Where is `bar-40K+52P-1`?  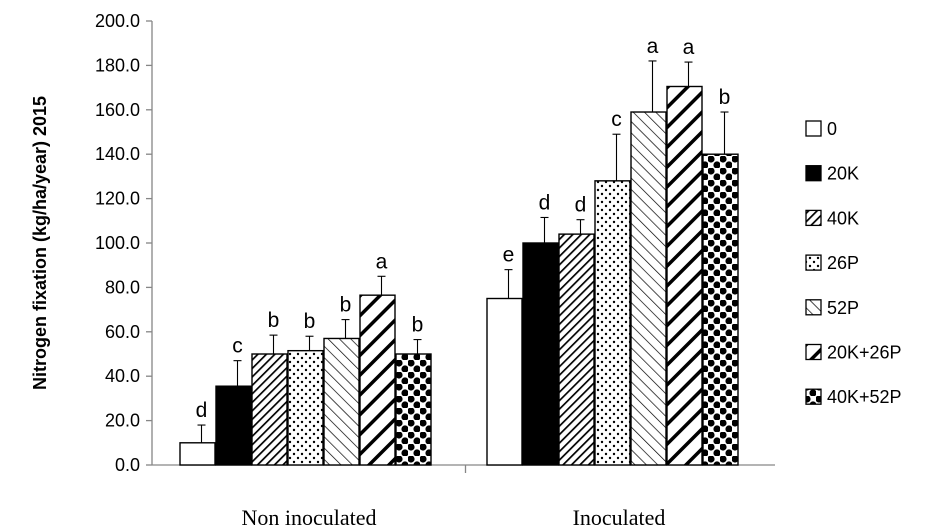 bar-40K+52P-1 is located at coordinates (720, 309).